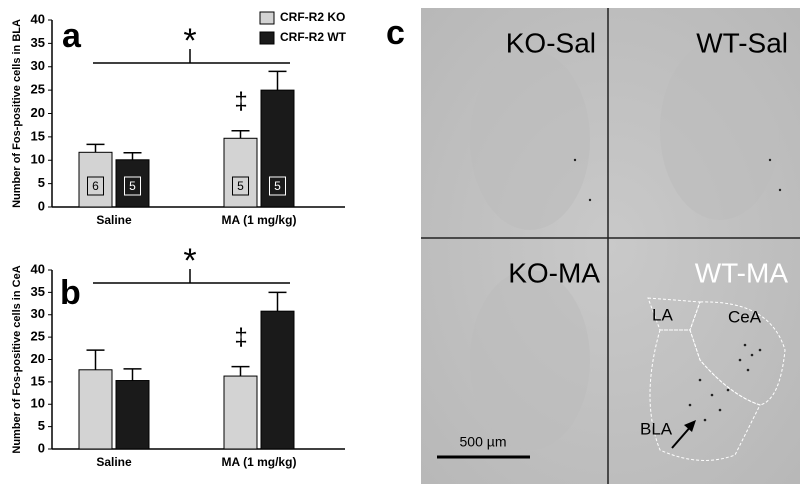 The width and height of the screenshot is (800, 484). What do you see at coordinates (17, 359) in the screenshot?
I see `y-axis-label: Number of Fos-positive cells in CeA` at bounding box center [17, 359].